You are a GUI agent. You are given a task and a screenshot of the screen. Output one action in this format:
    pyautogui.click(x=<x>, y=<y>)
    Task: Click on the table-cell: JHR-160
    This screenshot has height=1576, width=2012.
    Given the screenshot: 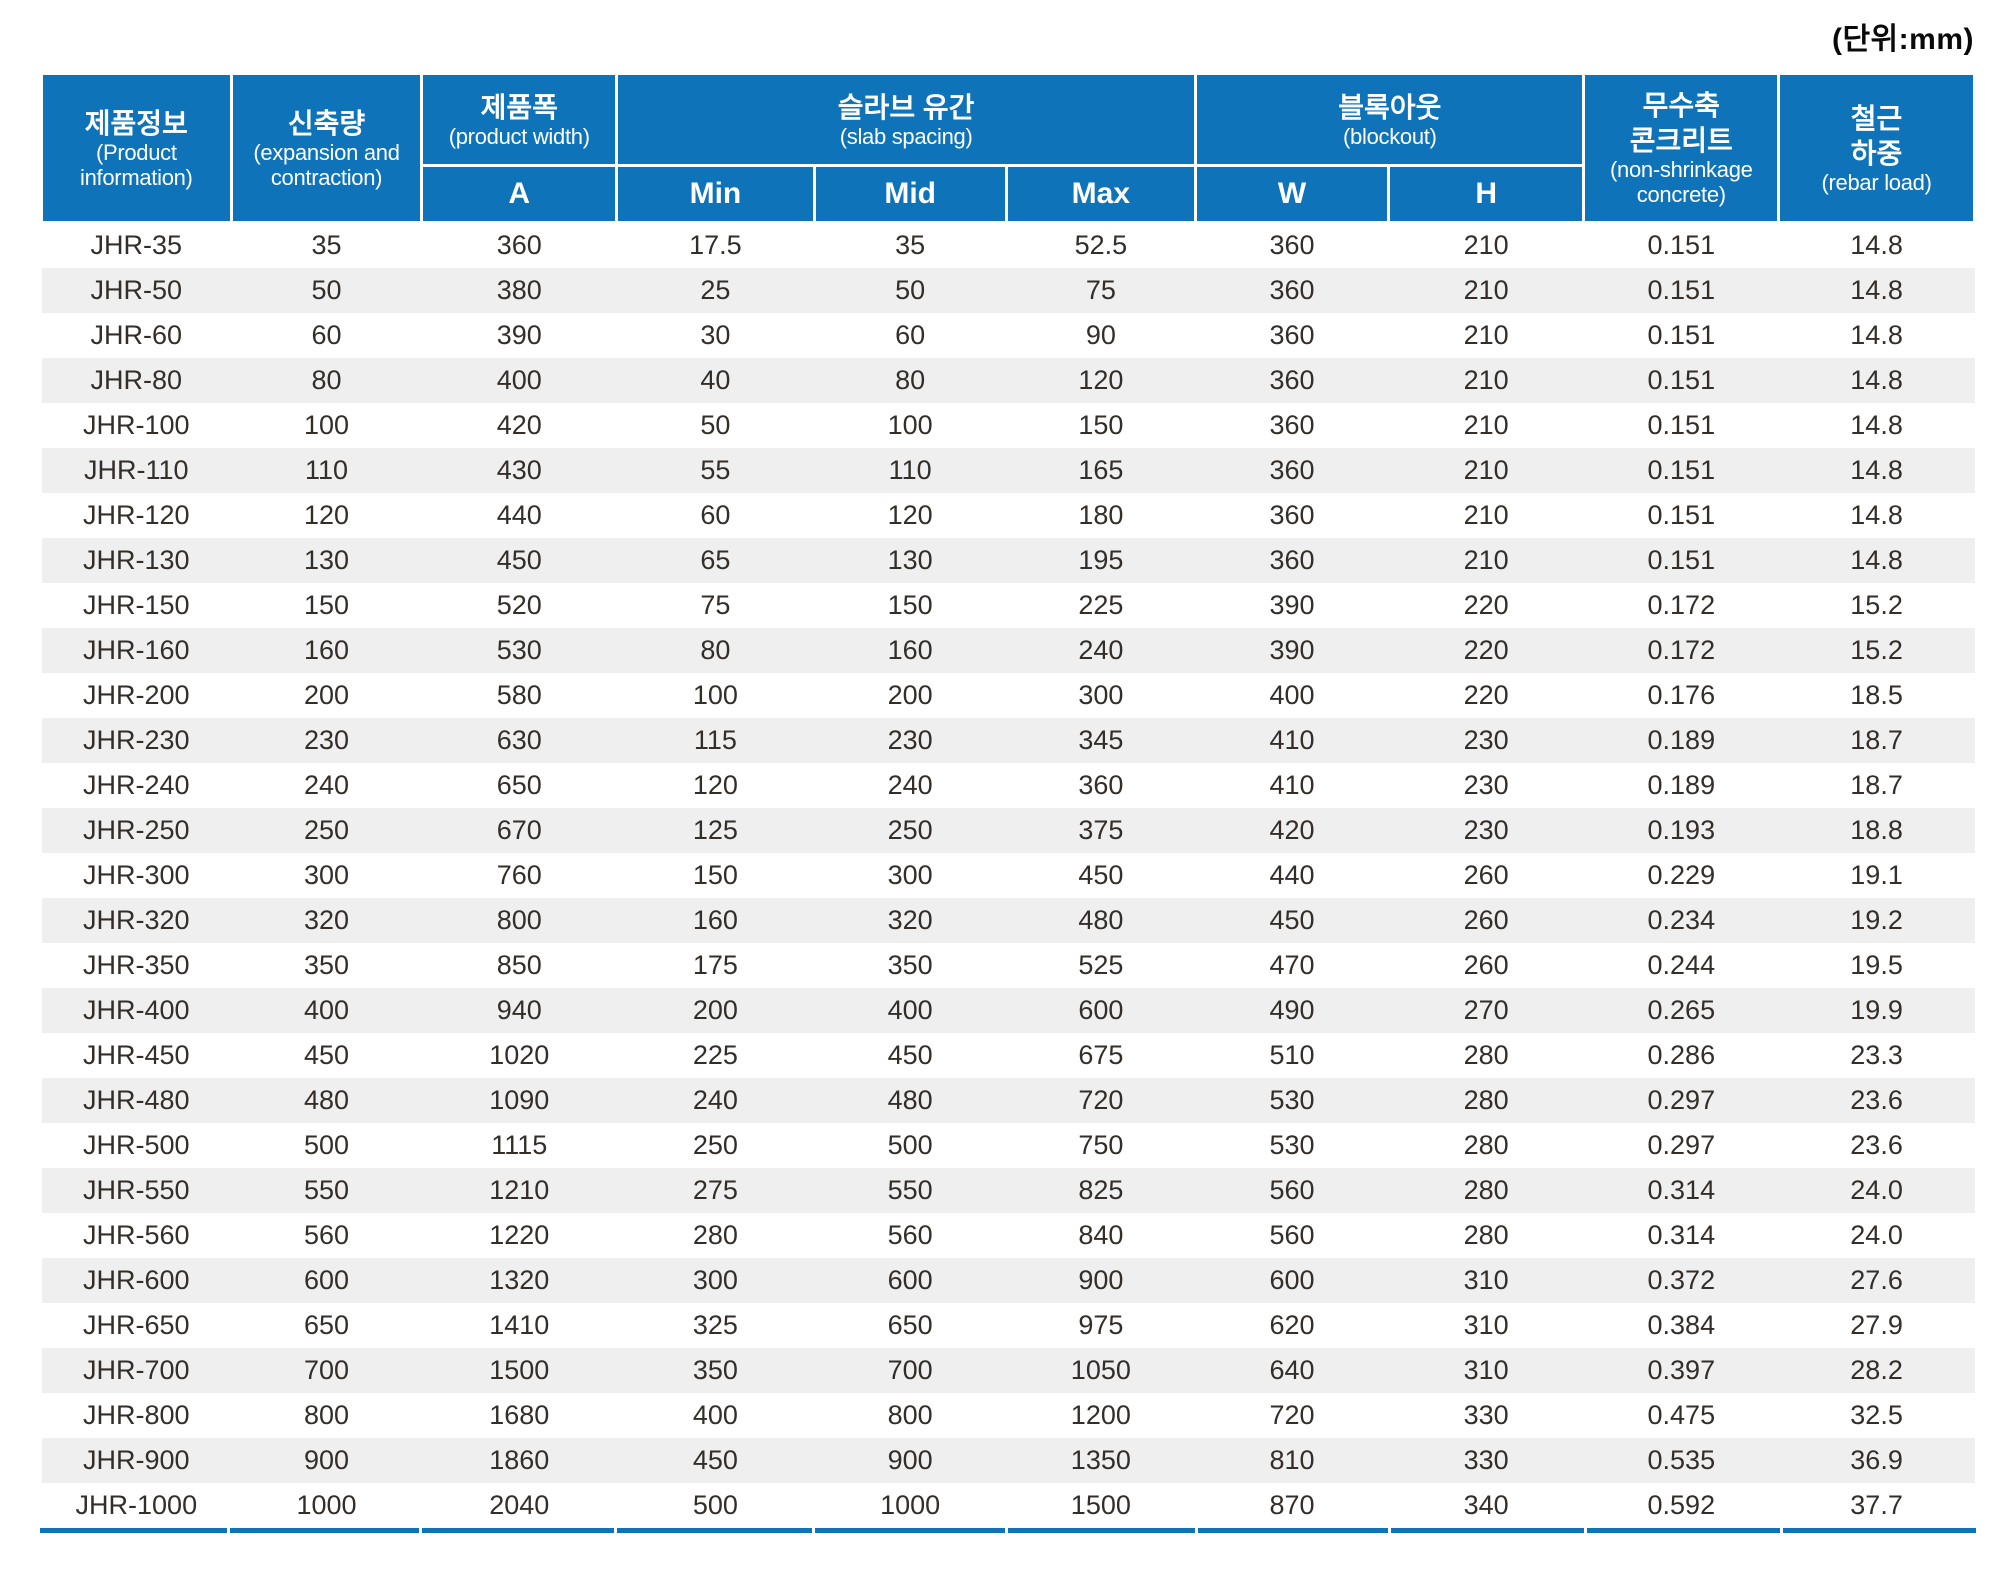 What is the action you would take?
    pyautogui.click(x=136, y=649)
    